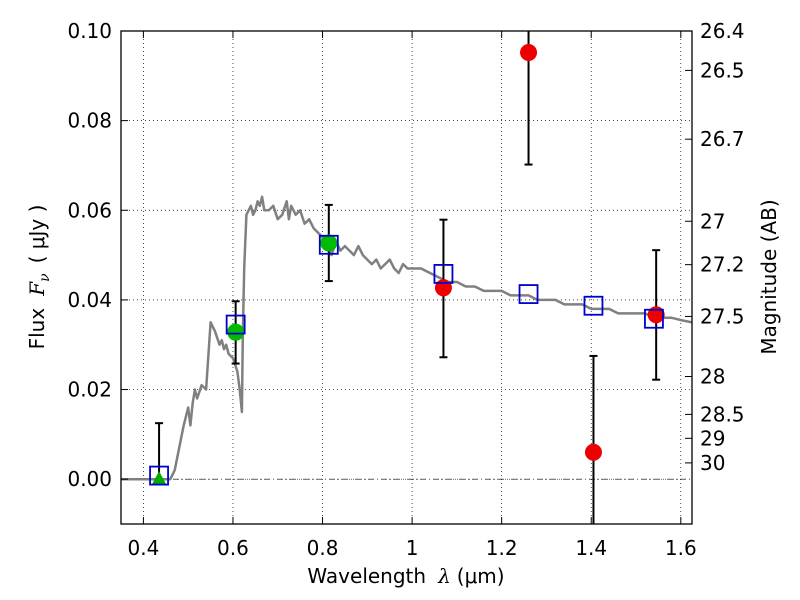 The width and height of the screenshot is (800, 600). Describe the element at coordinates (681, 548) in the screenshot. I see `x-tick-label: 1.6` at that location.